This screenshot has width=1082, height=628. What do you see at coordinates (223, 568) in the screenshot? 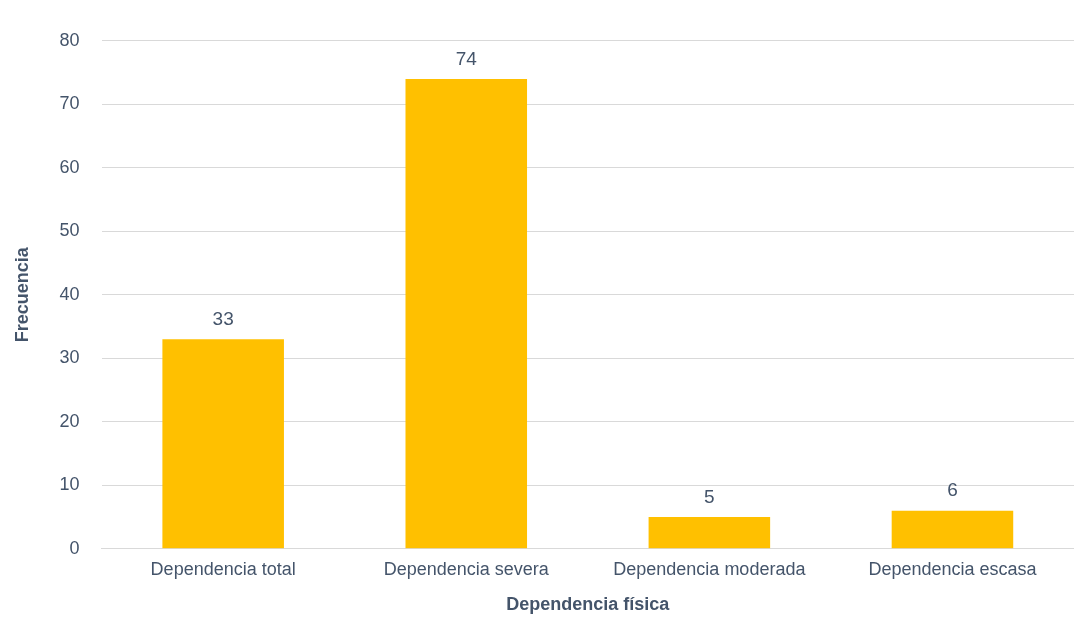
I see `x-tick-label: Dependencia total` at bounding box center [223, 568].